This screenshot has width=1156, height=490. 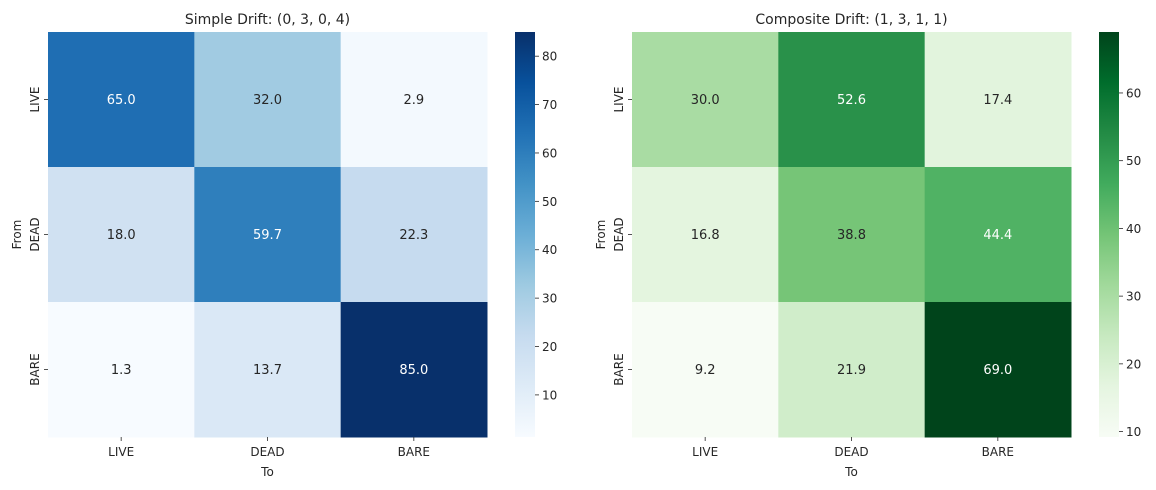 I want to click on chart-title: Simple Drift: (0, 3, 0, 4), so click(x=267, y=20).